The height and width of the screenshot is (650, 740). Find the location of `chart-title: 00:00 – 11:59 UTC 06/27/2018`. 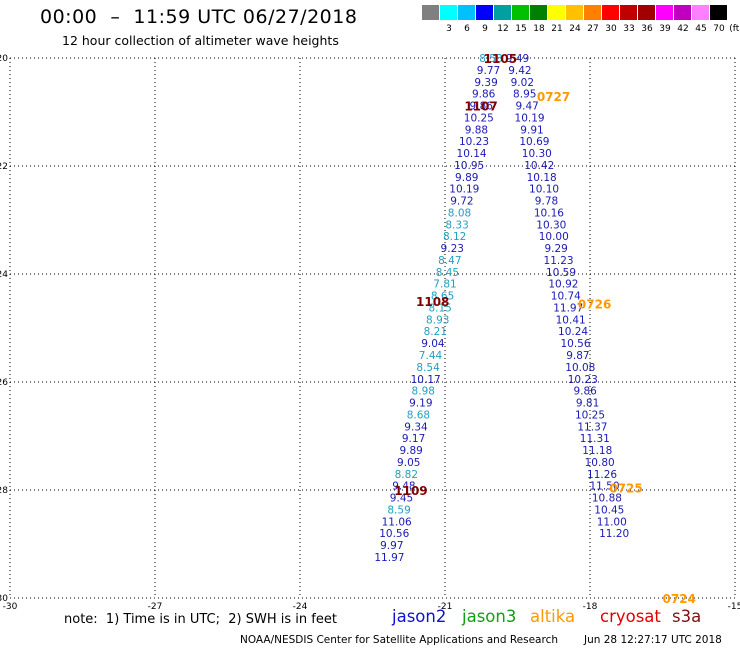

chart-title: 00:00 – 11:59 UTC 06/27/2018 is located at coordinates (199, 17).